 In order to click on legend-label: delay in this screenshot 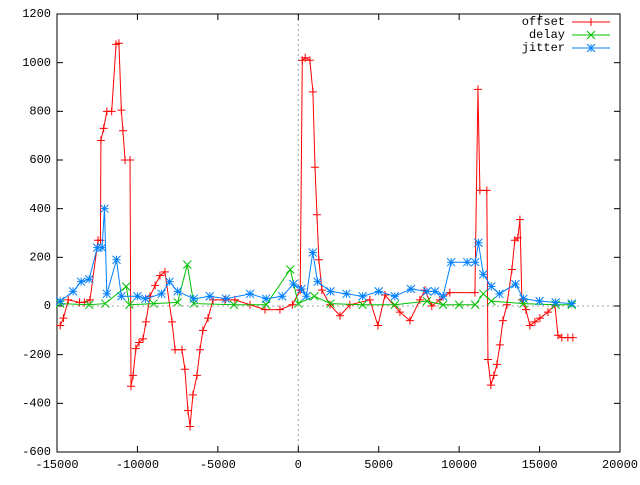, I will do `click(547, 35)`.